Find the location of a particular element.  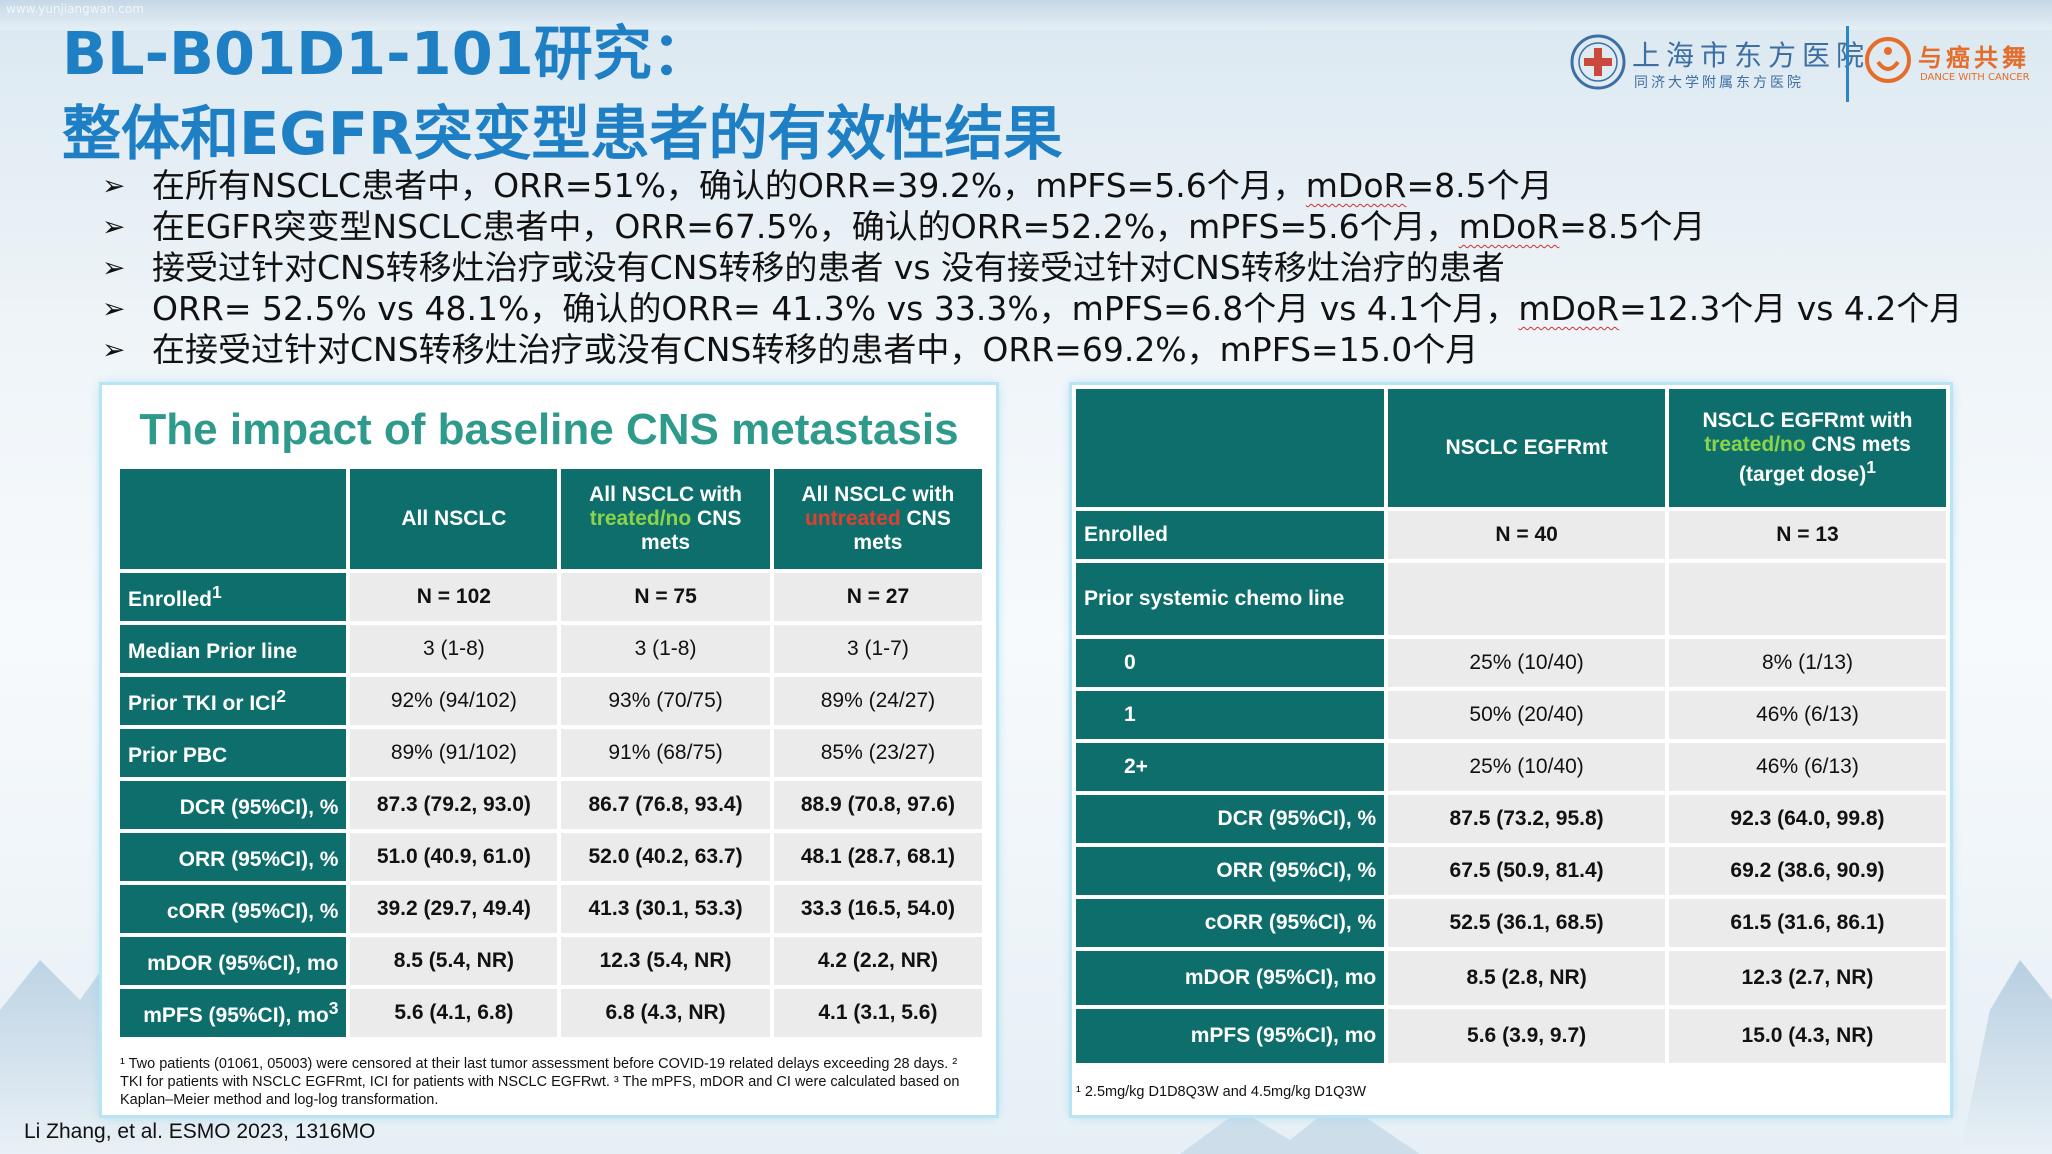

table-cell: 52.5 (36.1, 68.5) is located at coordinates (1526, 923).